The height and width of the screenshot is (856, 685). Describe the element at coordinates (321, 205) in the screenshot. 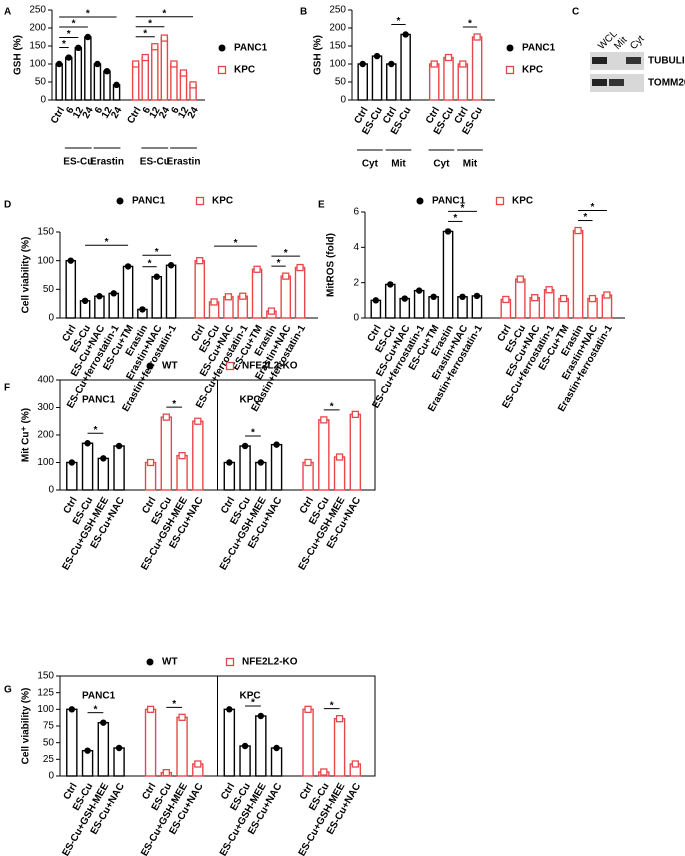

I see `panel-letter: E` at that location.